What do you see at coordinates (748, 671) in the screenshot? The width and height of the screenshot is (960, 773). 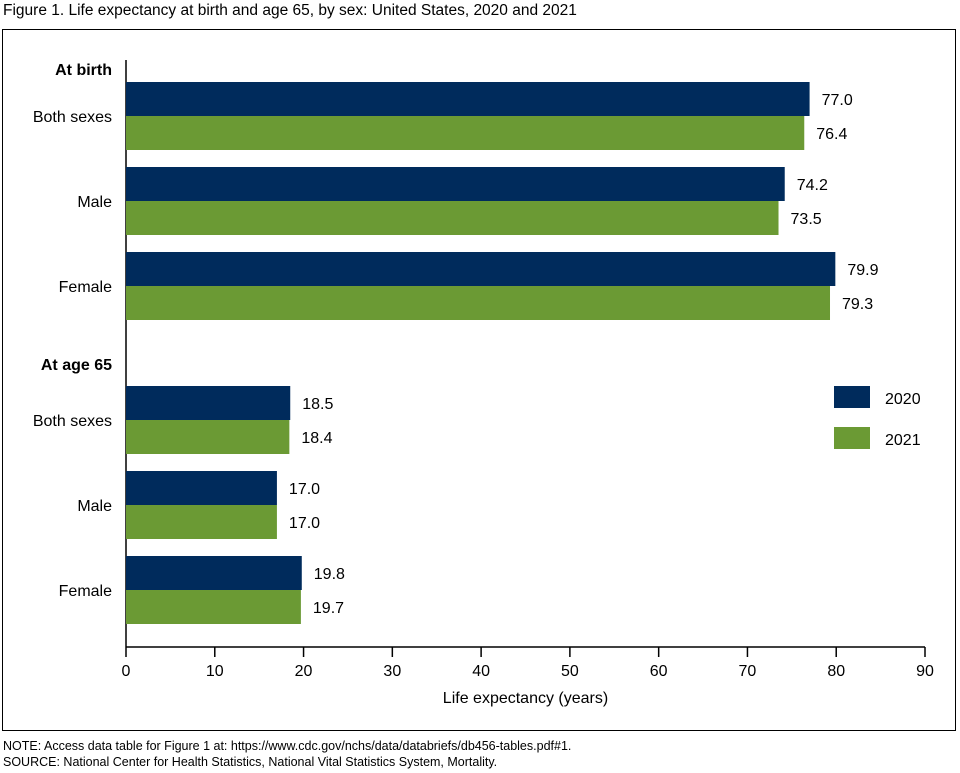 I see `x-tick-label: 70` at bounding box center [748, 671].